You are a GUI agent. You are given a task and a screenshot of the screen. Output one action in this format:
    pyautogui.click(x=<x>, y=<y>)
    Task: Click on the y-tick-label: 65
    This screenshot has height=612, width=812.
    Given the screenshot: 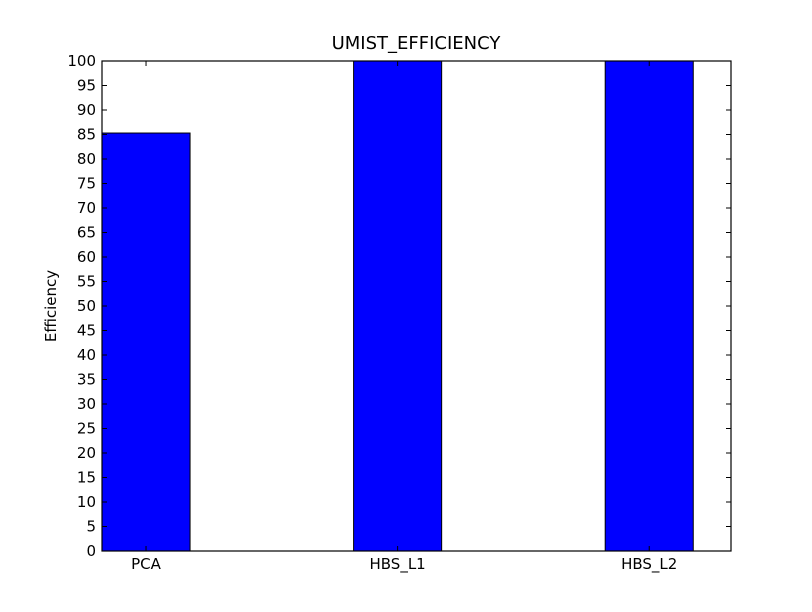 What is the action you would take?
    pyautogui.click(x=86, y=233)
    